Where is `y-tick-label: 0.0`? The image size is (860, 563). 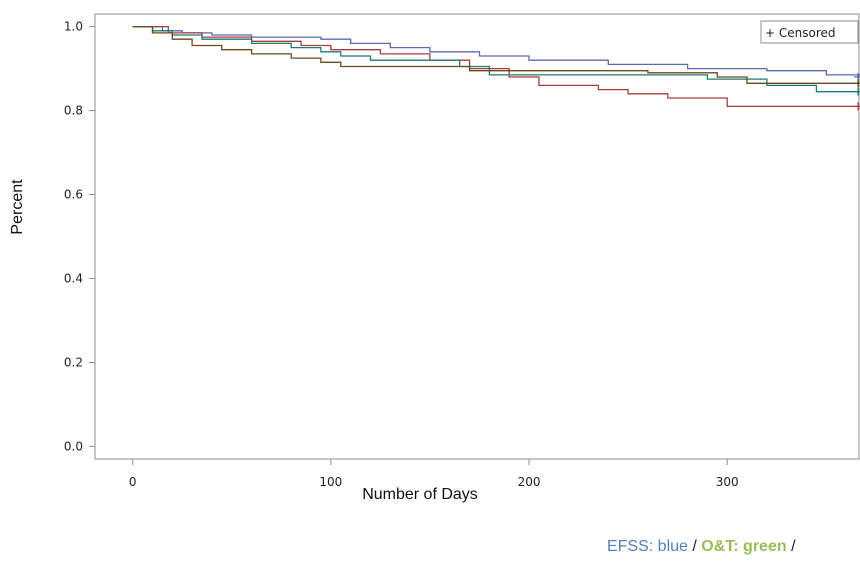
y-tick-label: 0.0 is located at coordinates (73, 446).